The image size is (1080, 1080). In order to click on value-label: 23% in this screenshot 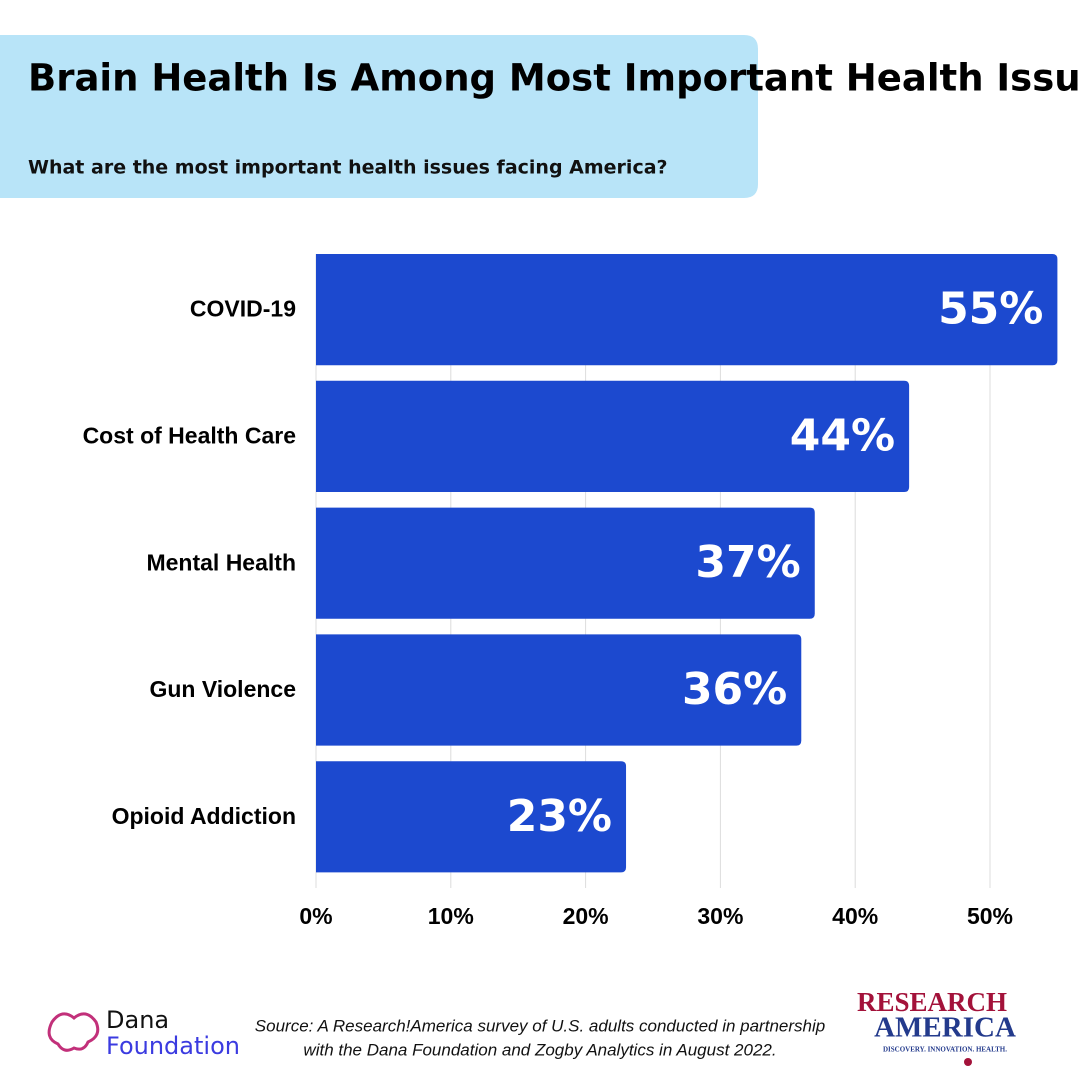, I will do `click(559, 816)`.